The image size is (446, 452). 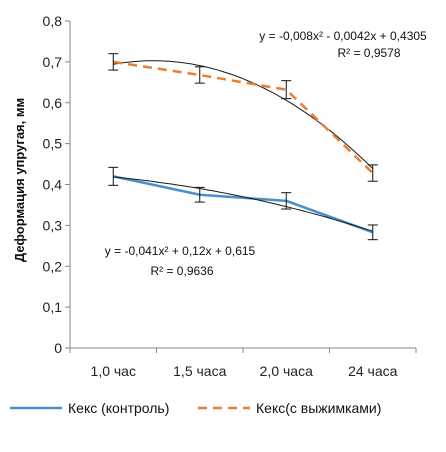 I want to click on x-tick-label: 1,5 часа, so click(x=199, y=371).